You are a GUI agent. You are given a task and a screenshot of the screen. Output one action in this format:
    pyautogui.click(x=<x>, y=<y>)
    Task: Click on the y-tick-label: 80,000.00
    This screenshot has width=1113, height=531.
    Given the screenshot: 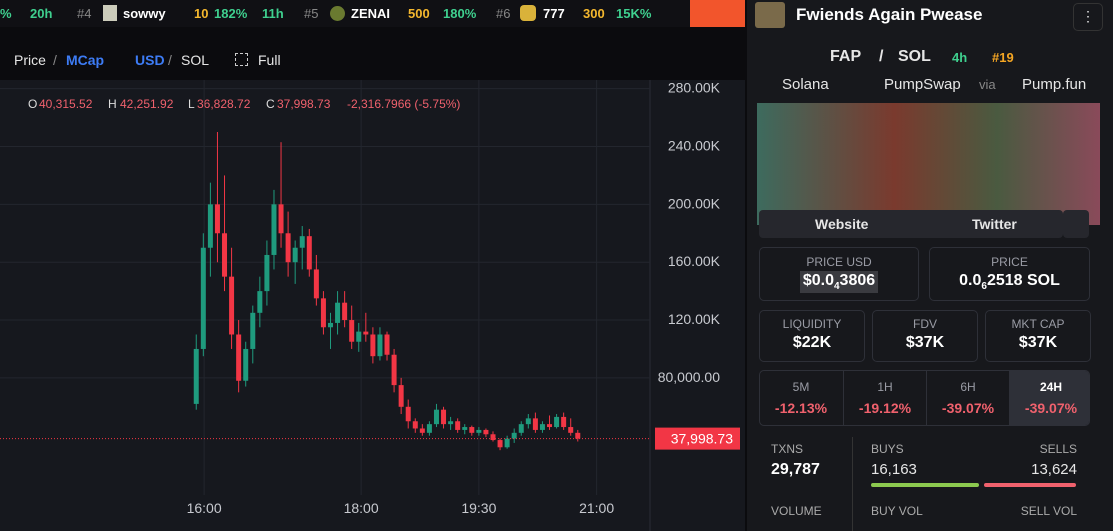 What is the action you would take?
    pyautogui.click(x=689, y=377)
    